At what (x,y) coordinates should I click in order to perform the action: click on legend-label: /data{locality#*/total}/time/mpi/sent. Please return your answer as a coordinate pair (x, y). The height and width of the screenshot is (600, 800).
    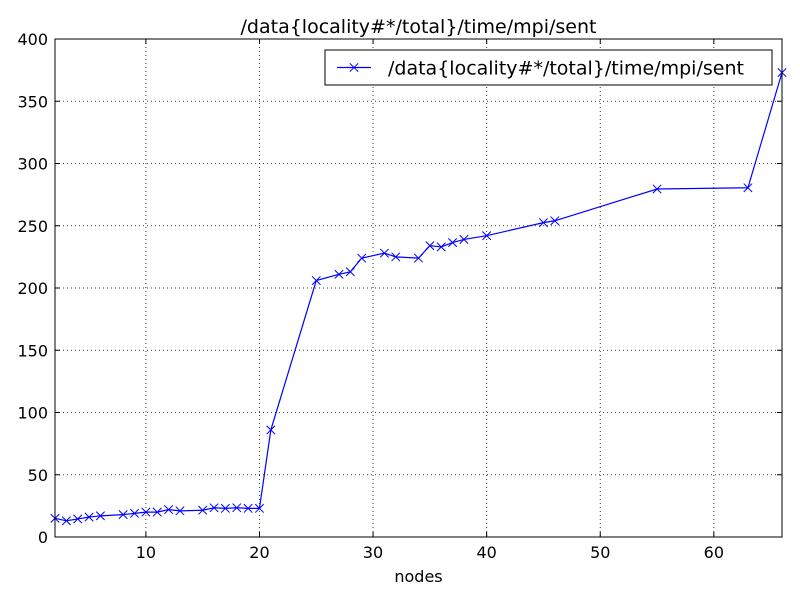
    Looking at the image, I should click on (566, 69).